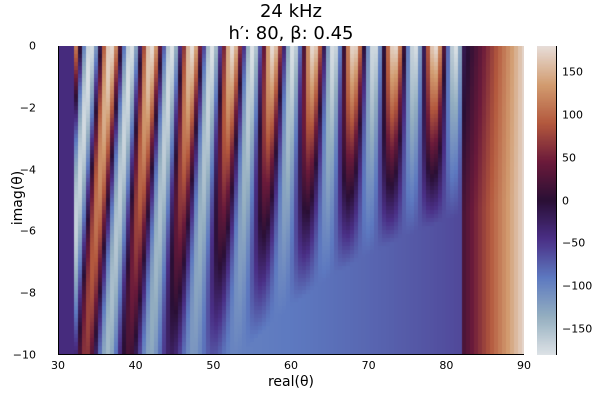 This screenshot has width=600, height=400. What do you see at coordinates (291, 11) in the screenshot?
I see `plot-title-line-1: 24 kHz` at bounding box center [291, 11].